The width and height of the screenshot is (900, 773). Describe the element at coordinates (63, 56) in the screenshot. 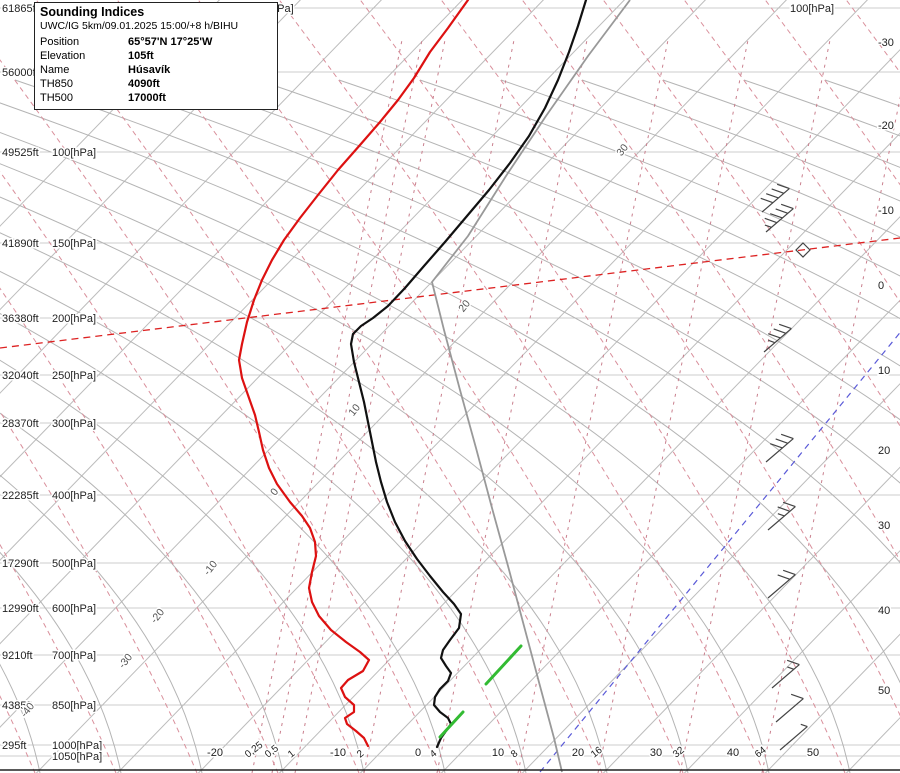

I see `info-label: Elevation` at that location.